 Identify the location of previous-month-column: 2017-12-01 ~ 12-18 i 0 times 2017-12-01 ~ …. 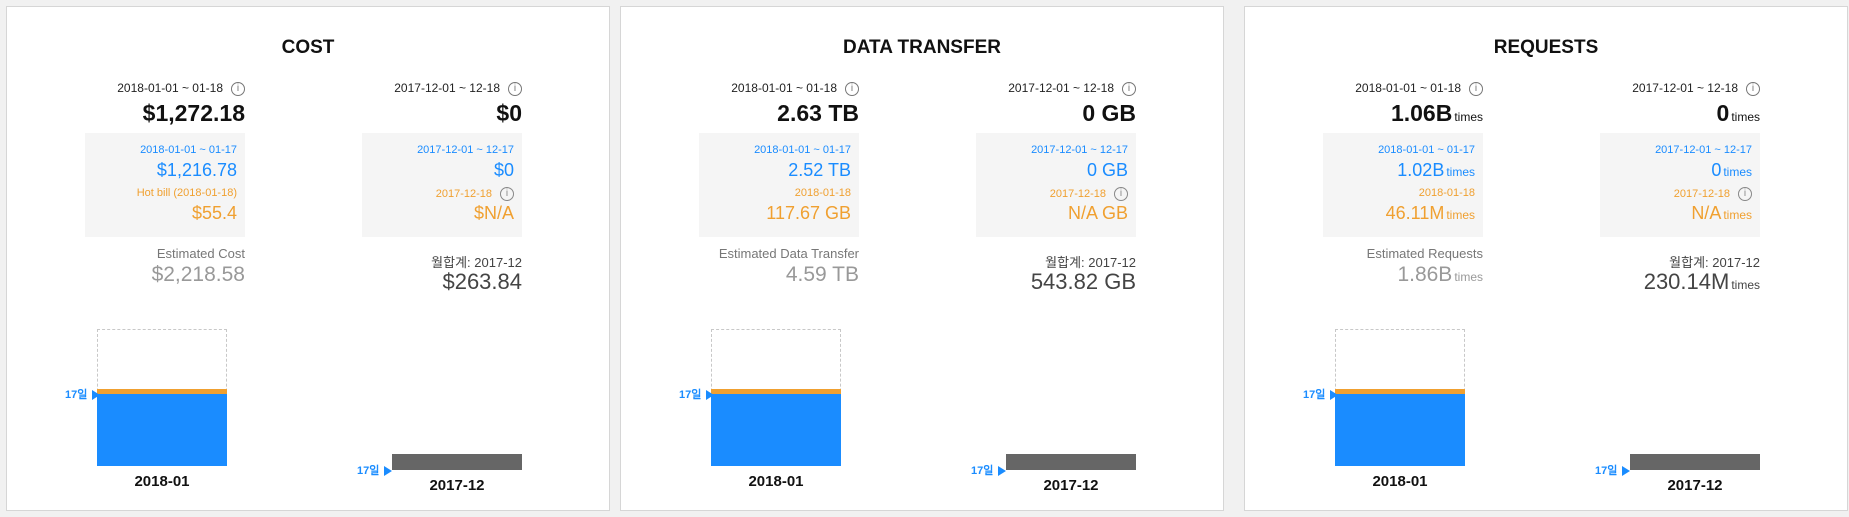
(1677, 258).